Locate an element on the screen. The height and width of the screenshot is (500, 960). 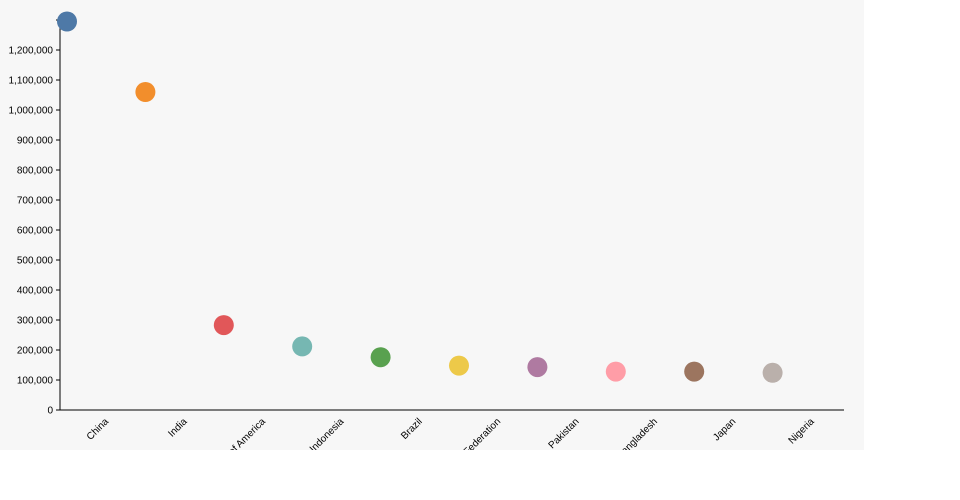
y-tick-label: 1,200,000 is located at coordinates (31, 51).